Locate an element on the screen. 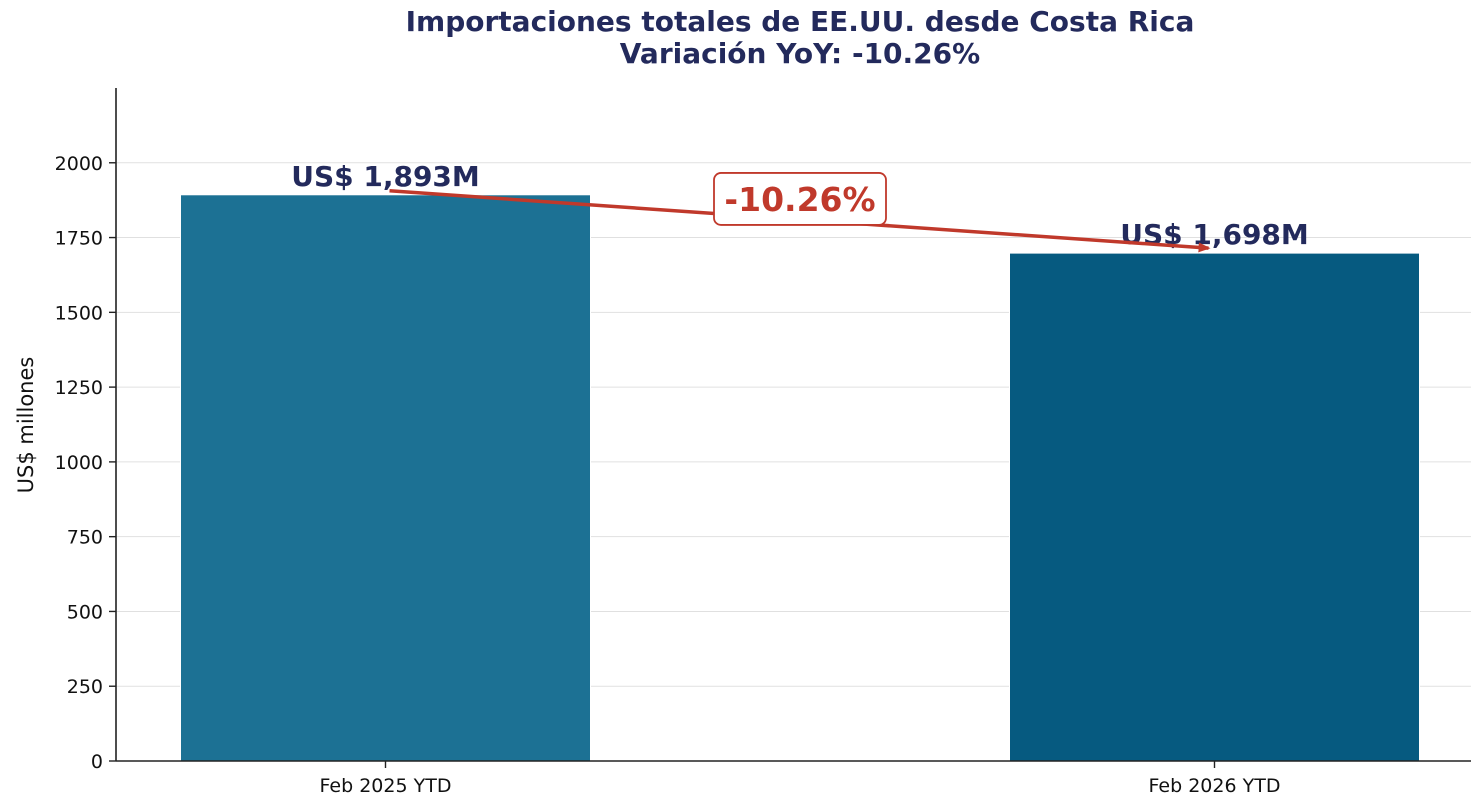 This screenshot has height=796, width=1471. data-label: US$ 1,893M is located at coordinates (385, 176).